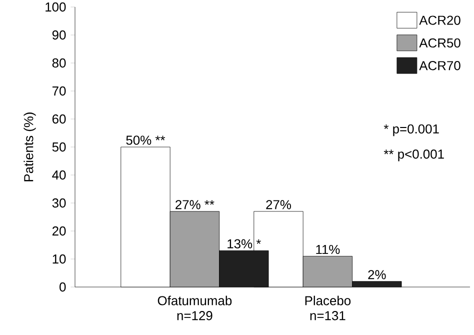 The width and height of the screenshot is (474, 335). Describe the element at coordinates (377, 275) in the screenshot. I see `data-label: 2%` at that location.